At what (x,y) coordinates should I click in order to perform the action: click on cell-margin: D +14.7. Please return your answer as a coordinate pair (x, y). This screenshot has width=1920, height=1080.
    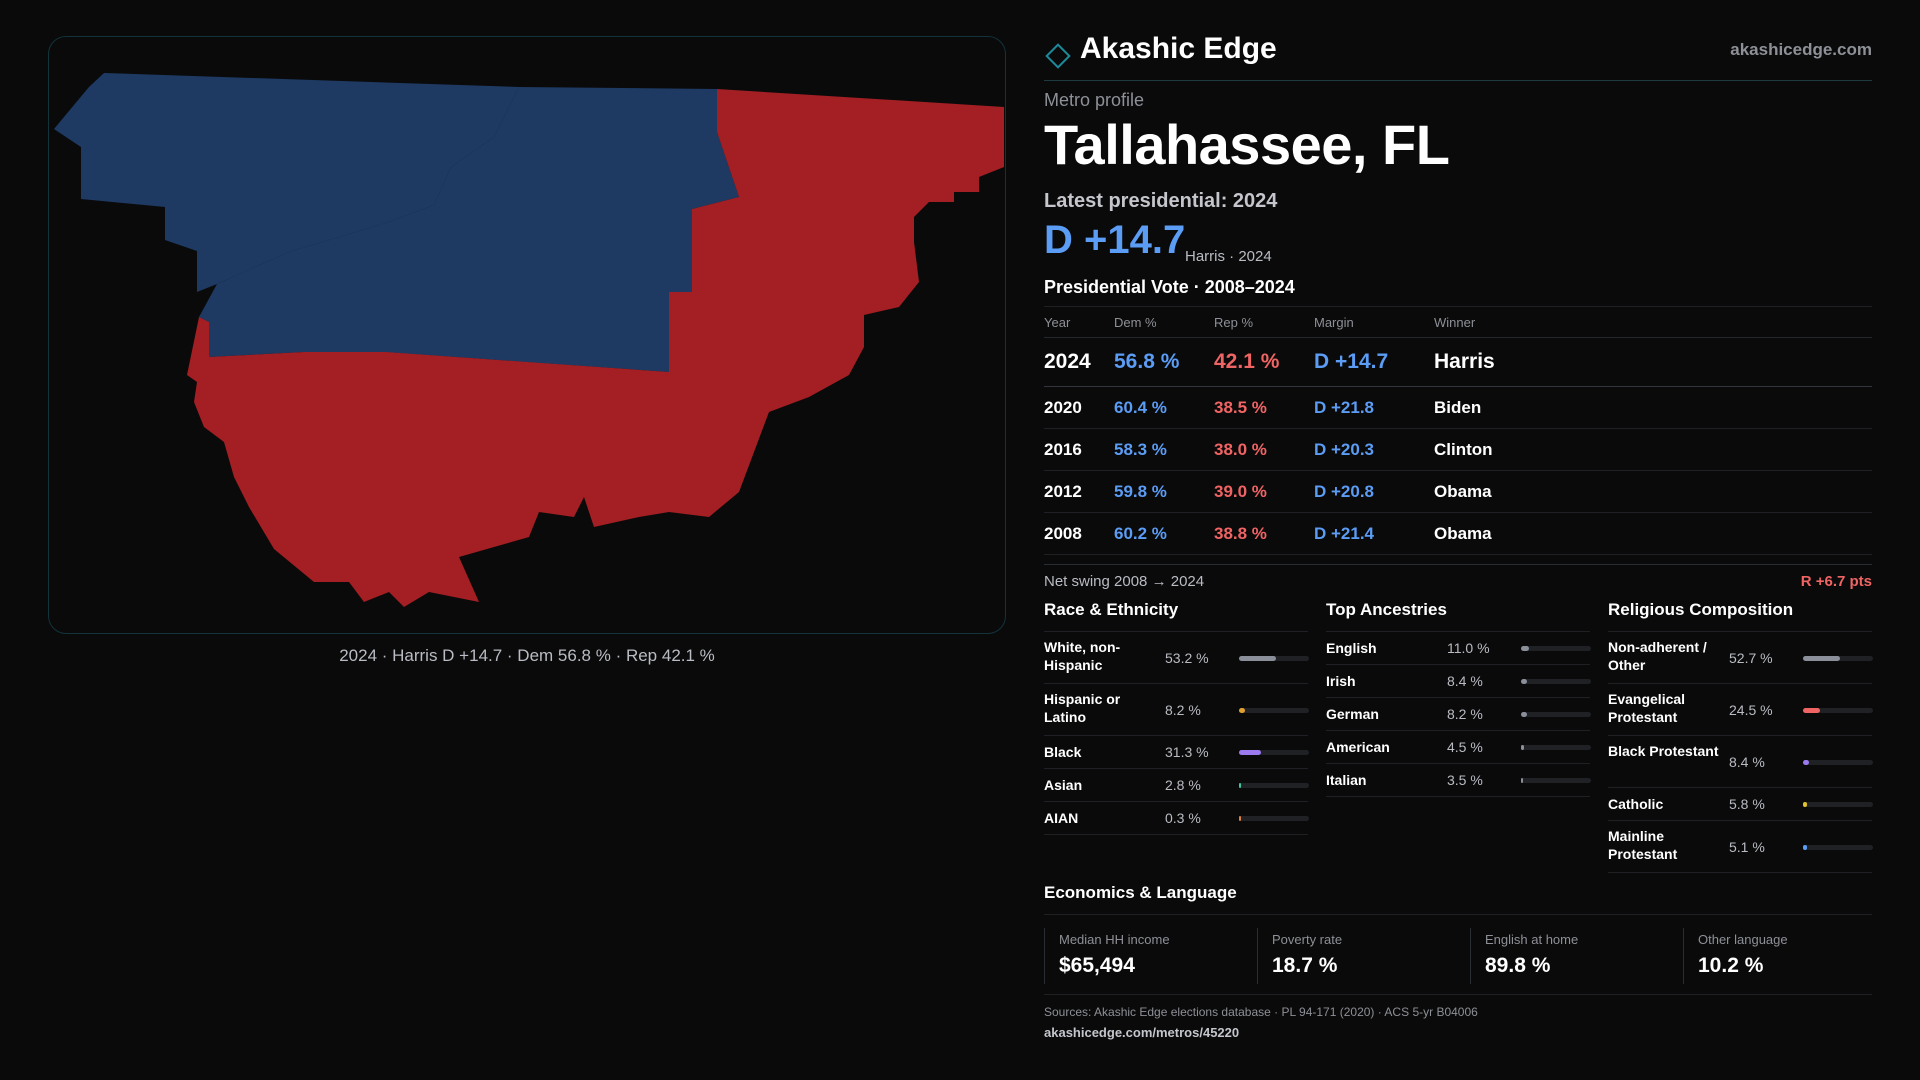
    Looking at the image, I should click on (1374, 362).